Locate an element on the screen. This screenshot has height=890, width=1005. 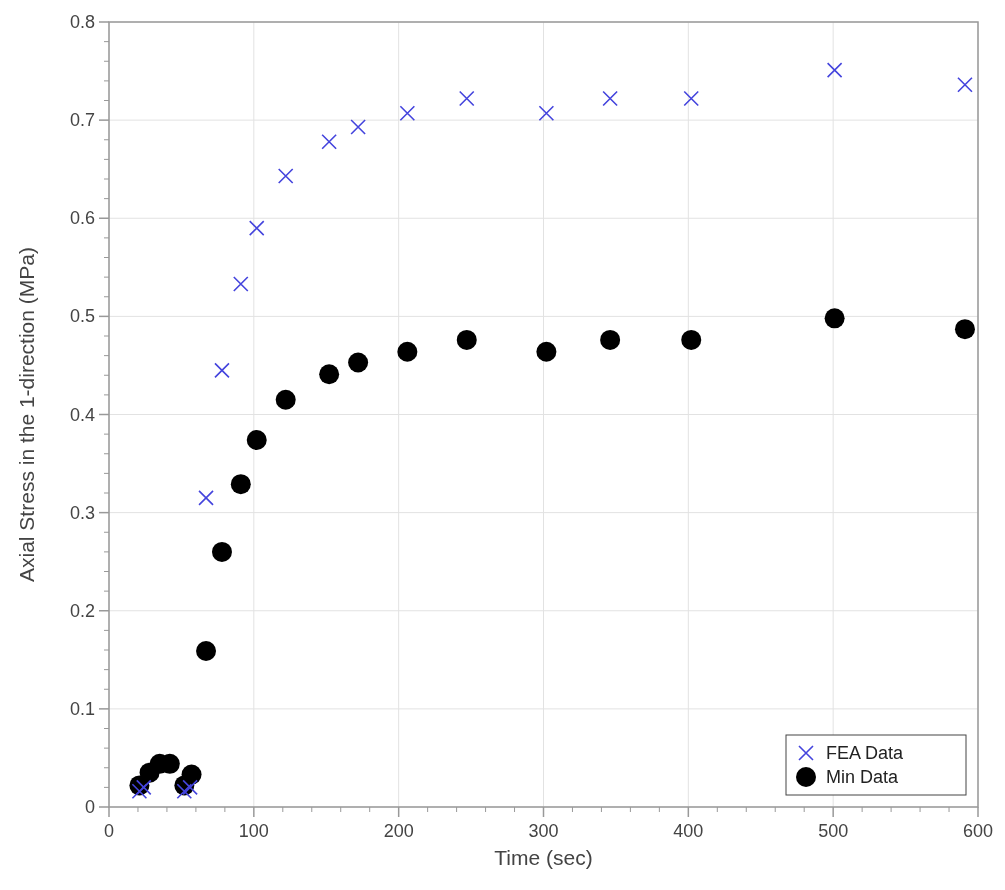
x-axis-title: Time (sec) is located at coordinates (543, 857).